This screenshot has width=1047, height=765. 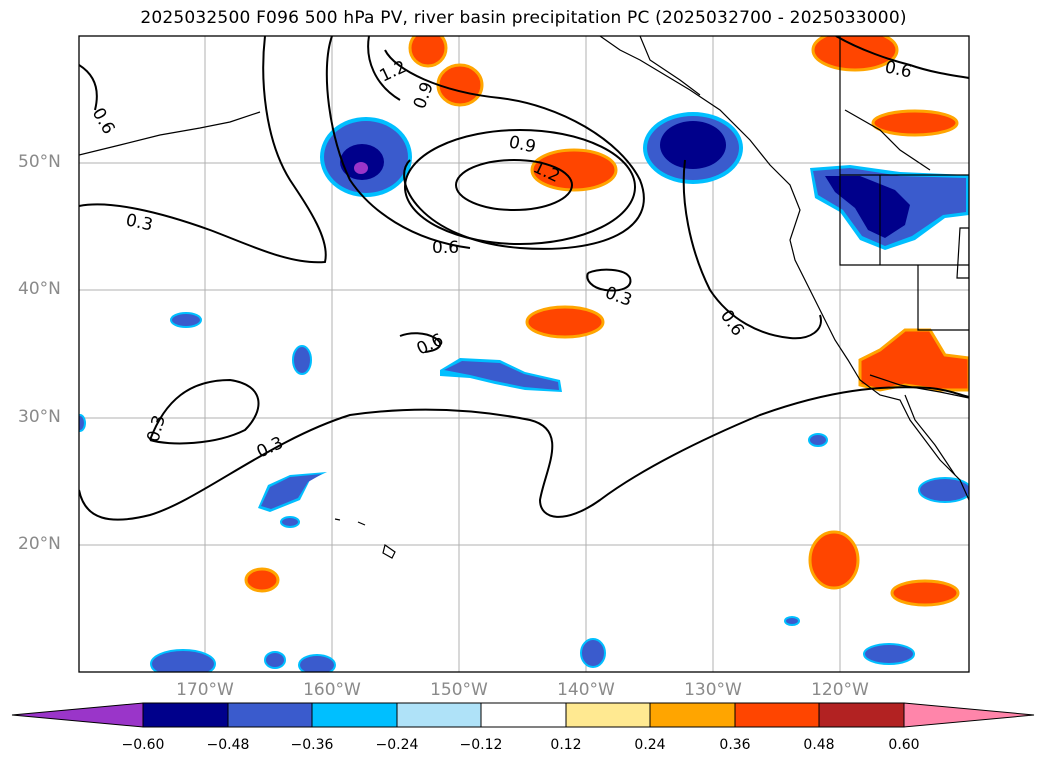 I want to click on lon-label: 140°W, so click(x=586, y=690).